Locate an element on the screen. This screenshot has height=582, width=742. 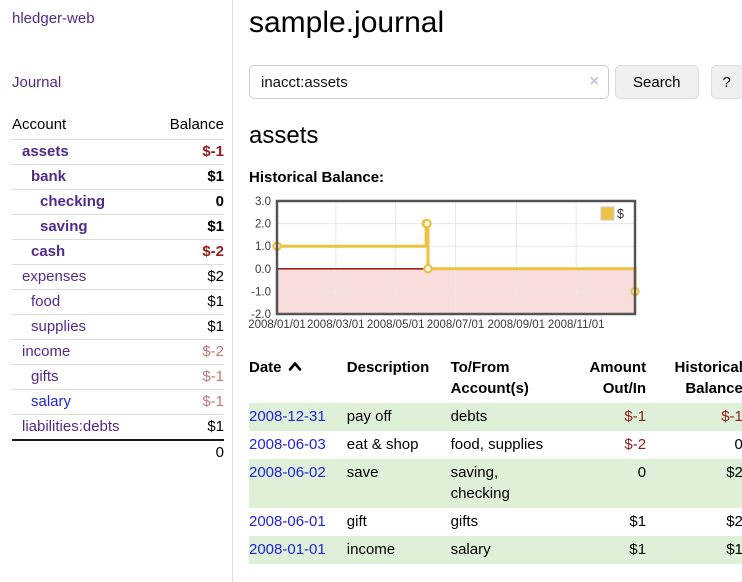
total-row-spacer is located at coordinates (82, 452).